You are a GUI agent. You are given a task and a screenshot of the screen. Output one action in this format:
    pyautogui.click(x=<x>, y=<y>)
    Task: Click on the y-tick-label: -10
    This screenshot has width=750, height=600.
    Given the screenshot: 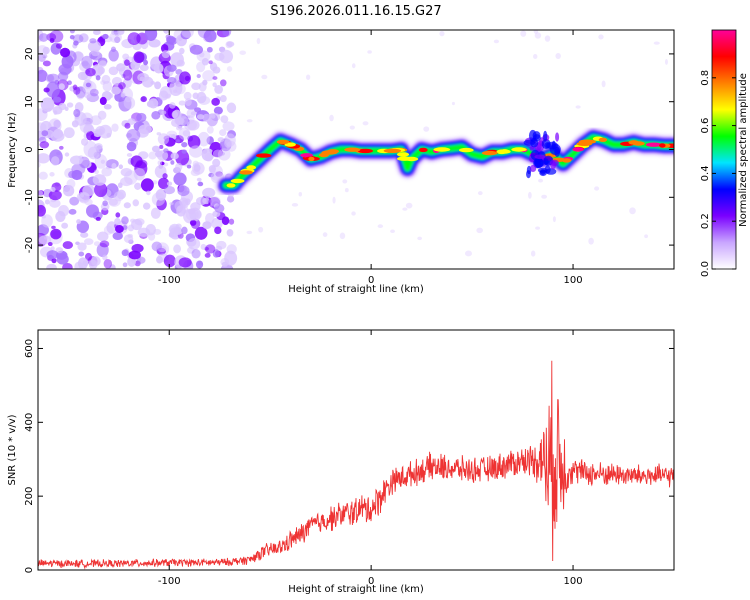 What is the action you would take?
    pyautogui.click(x=29, y=197)
    